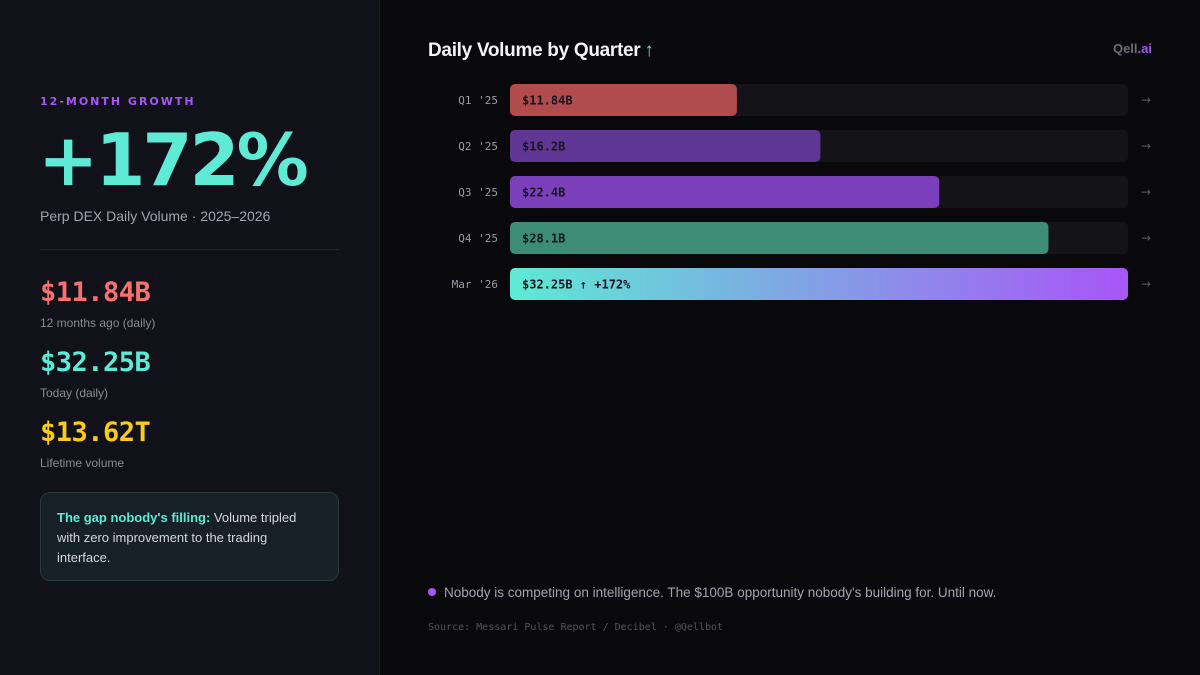 Image resolution: width=1200 pixels, height=675 pixels. Describe the element at coordinates (173, 160) in the screenshot. I see `growth-hero-value: +172%` at that location.